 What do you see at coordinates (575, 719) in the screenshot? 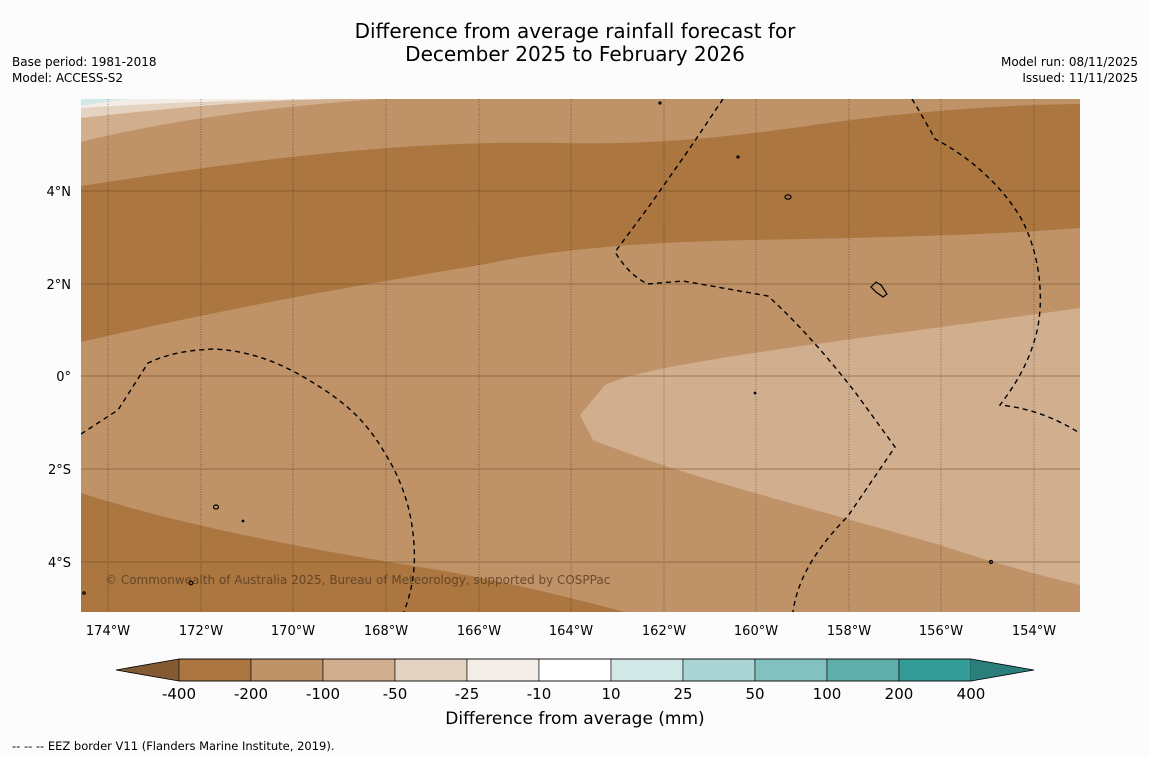
I see `colorbar-title: Difference from average (mm)` at bounding box center [575, 719].